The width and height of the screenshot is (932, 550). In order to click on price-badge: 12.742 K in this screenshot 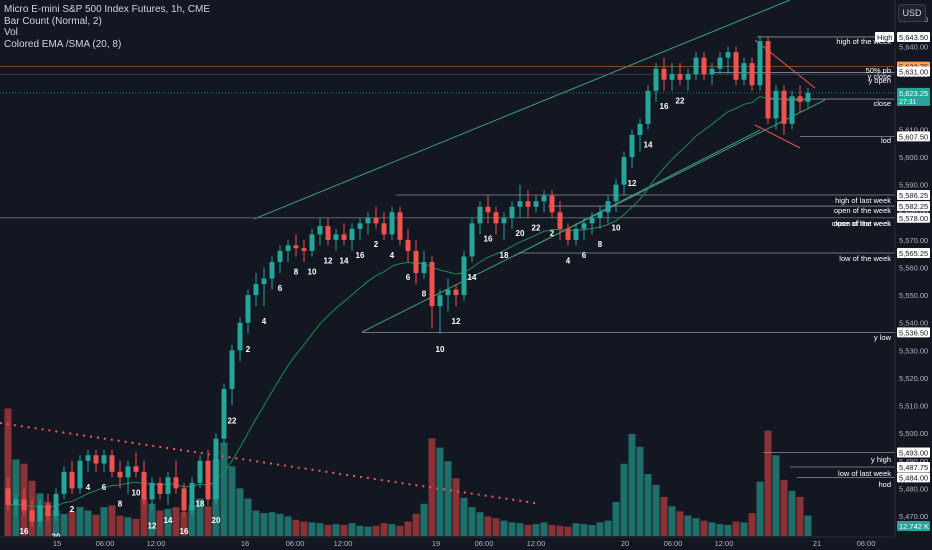, I will do `click(913, 526)`.